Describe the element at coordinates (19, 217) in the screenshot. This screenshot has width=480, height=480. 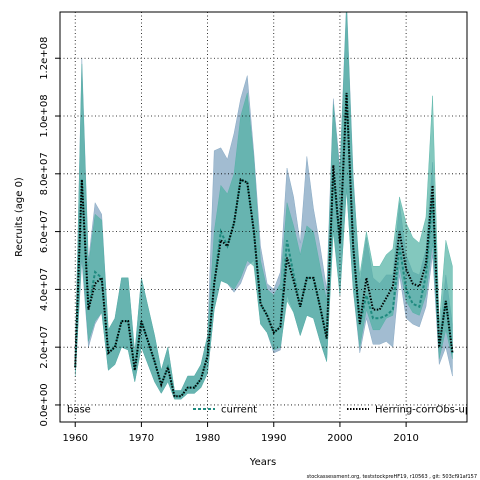
I see `y-axis-label: Recruits (age 0)` at that location.